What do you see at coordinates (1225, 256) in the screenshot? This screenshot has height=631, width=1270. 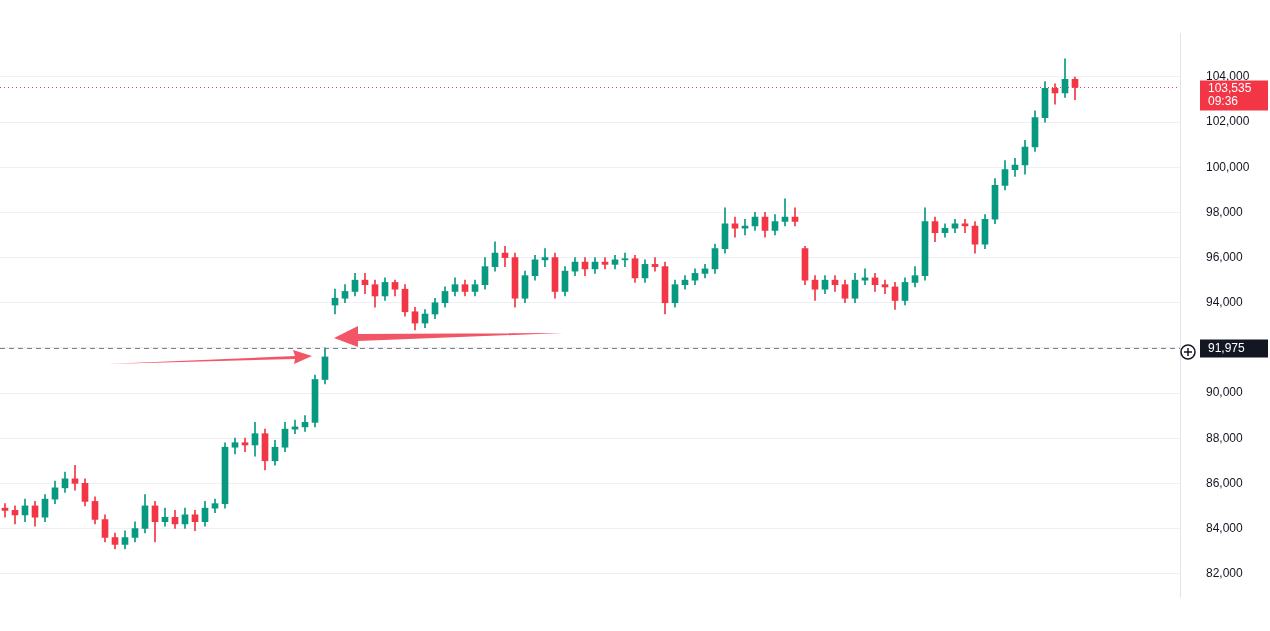 I see `y-tick-label: 96,000` at bounding box center [1225, 256].